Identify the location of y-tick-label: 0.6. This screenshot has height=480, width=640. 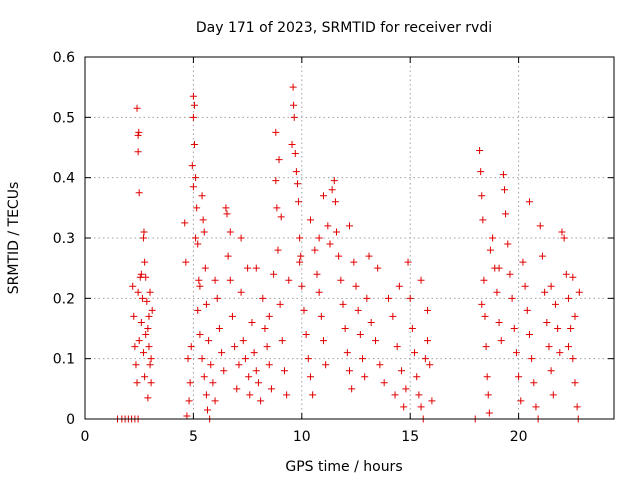
(64, 58).